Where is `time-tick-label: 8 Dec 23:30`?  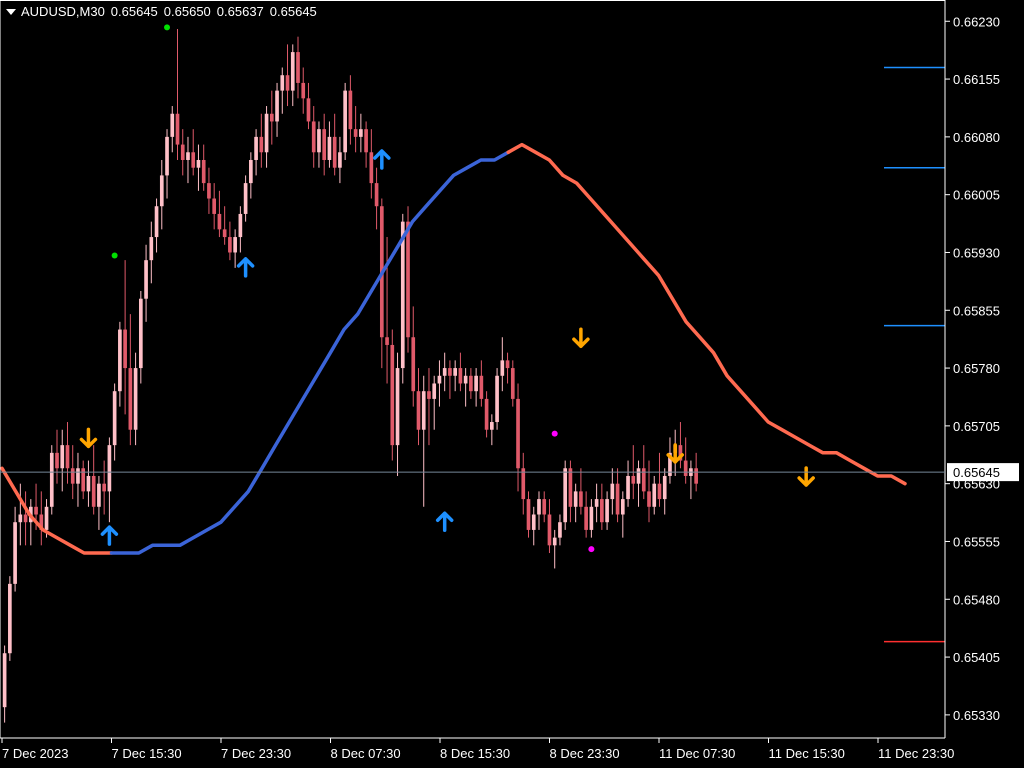
time-tick-label: 8 Dec 23:30 is located at coordinates (585, 753).